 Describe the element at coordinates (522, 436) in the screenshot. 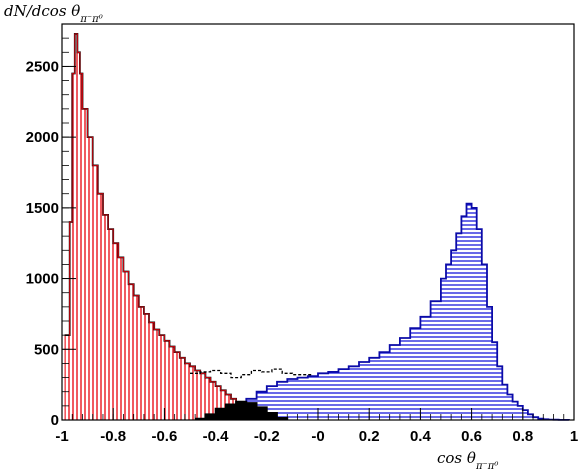

I see `x-tick-label: 0.8` at that location.